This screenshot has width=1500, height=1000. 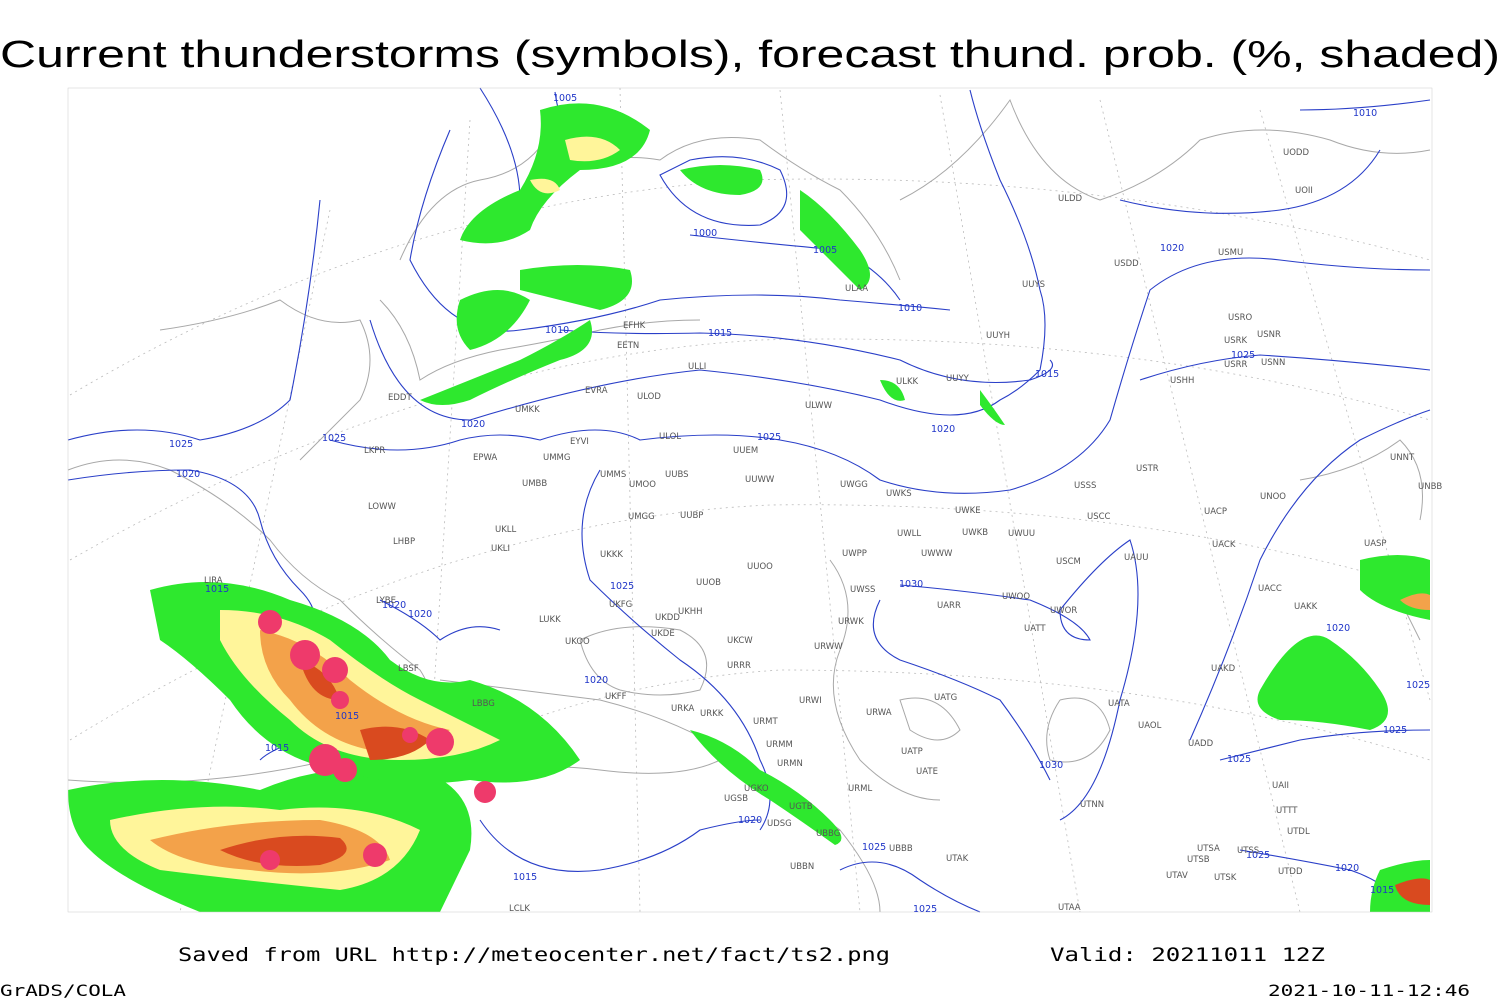 I want to click on station-label: UAOL, so click(x=1150, y=726).